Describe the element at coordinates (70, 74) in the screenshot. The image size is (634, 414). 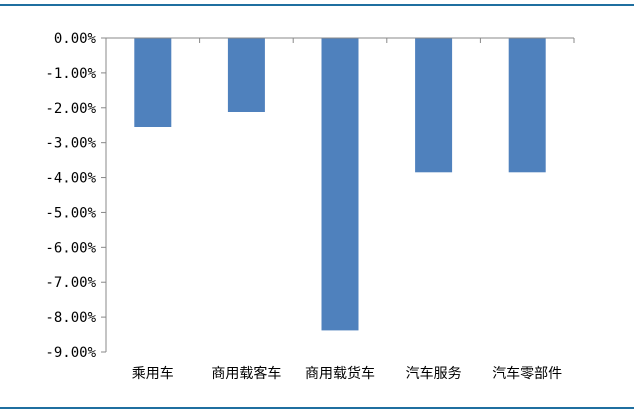
I see `y-tick-label-1: -1.00%` at that location.